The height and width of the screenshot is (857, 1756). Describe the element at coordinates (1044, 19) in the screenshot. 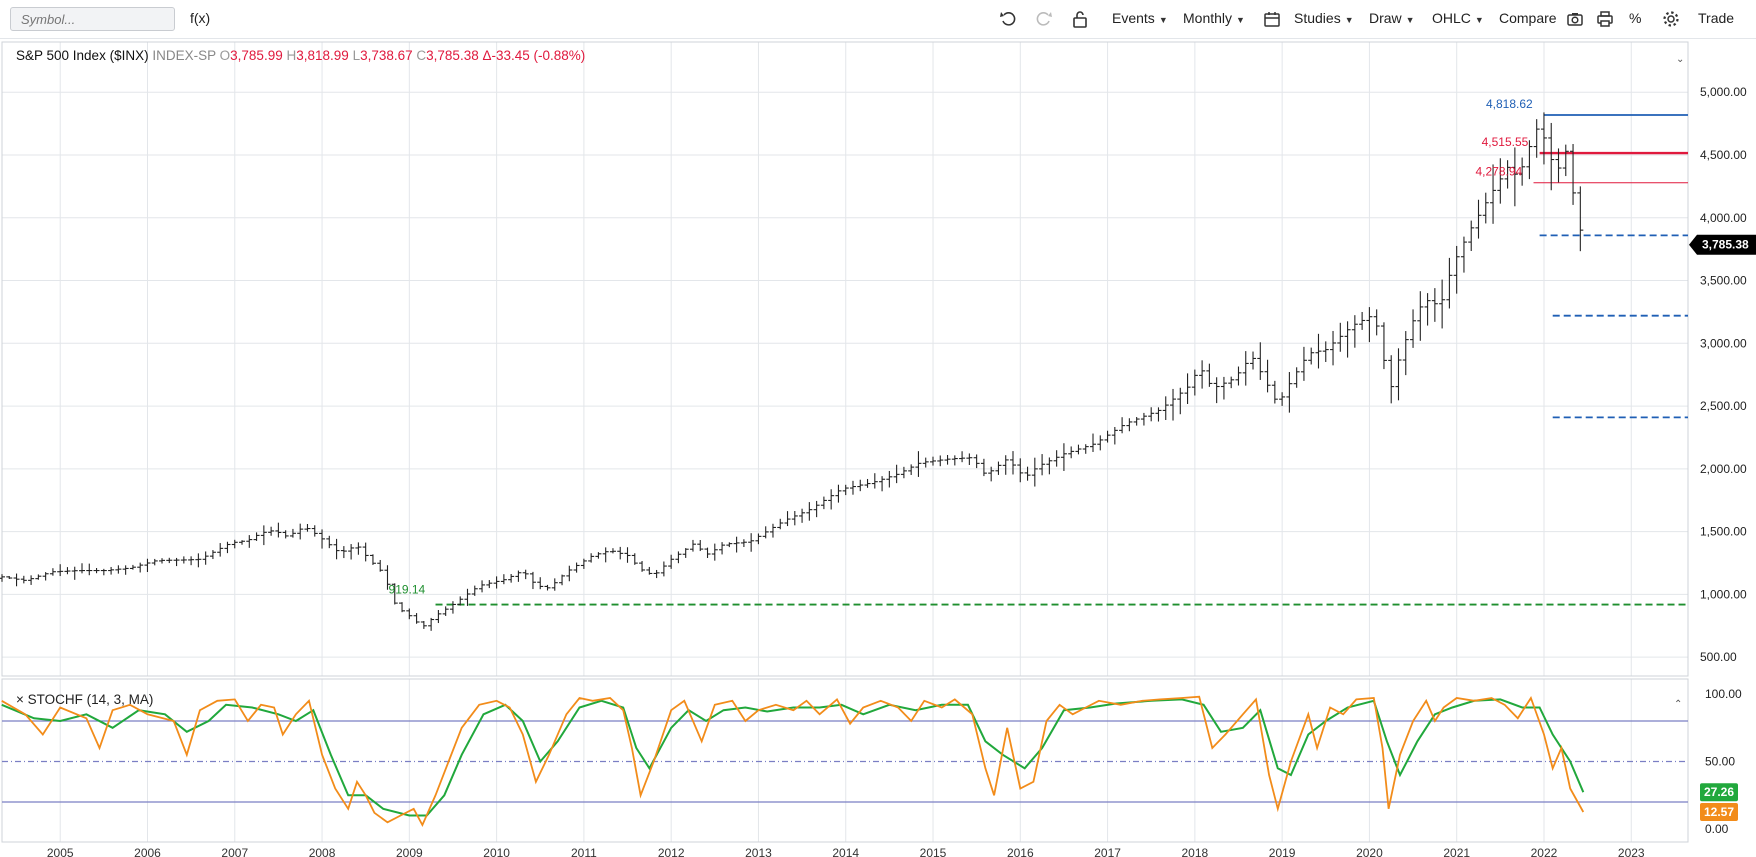

I see `redo-icon` at that location.